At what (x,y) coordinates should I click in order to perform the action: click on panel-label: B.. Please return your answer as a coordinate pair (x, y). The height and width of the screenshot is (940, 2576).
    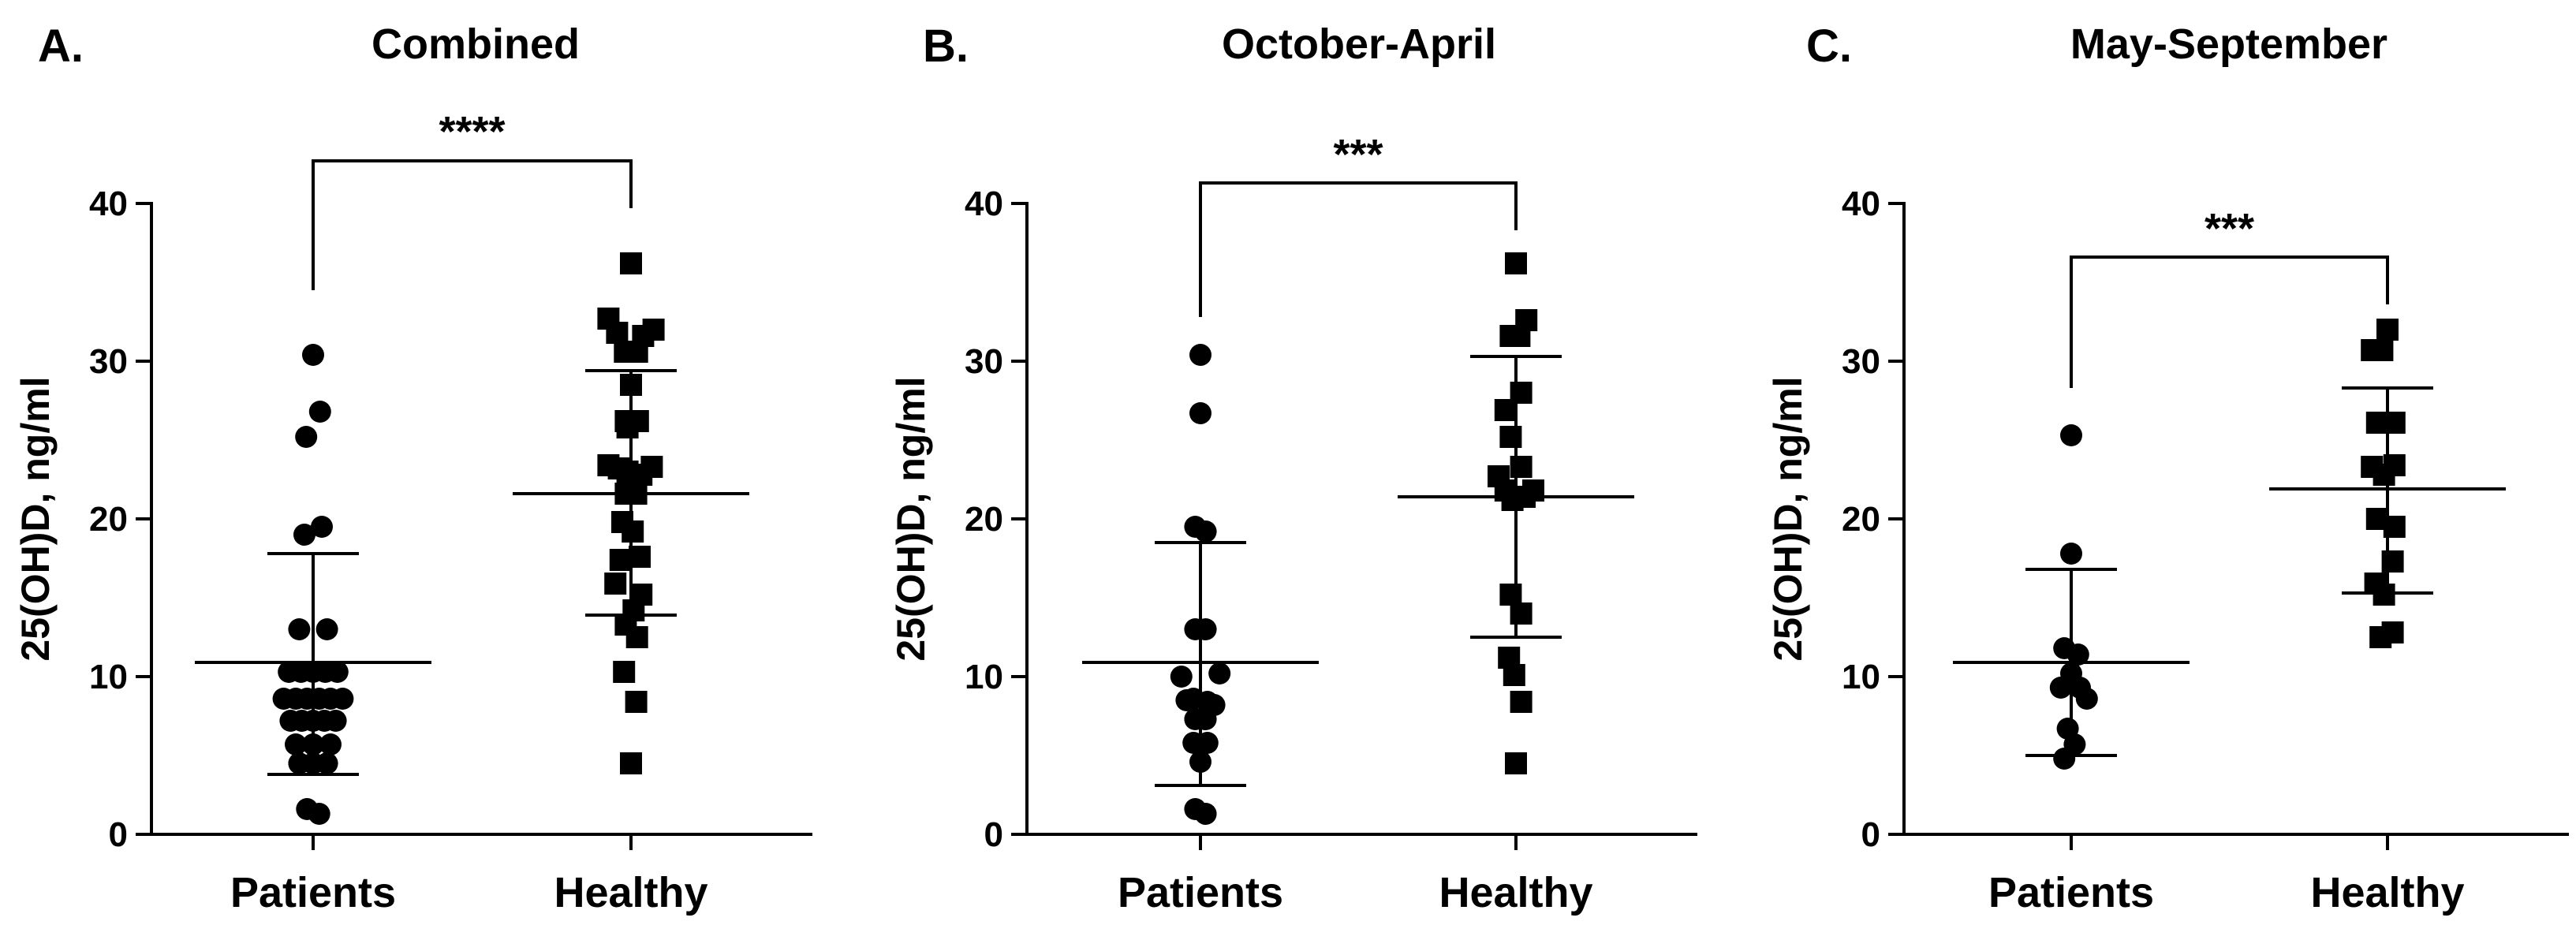
    Looking at the image, I should click on (946, 46).